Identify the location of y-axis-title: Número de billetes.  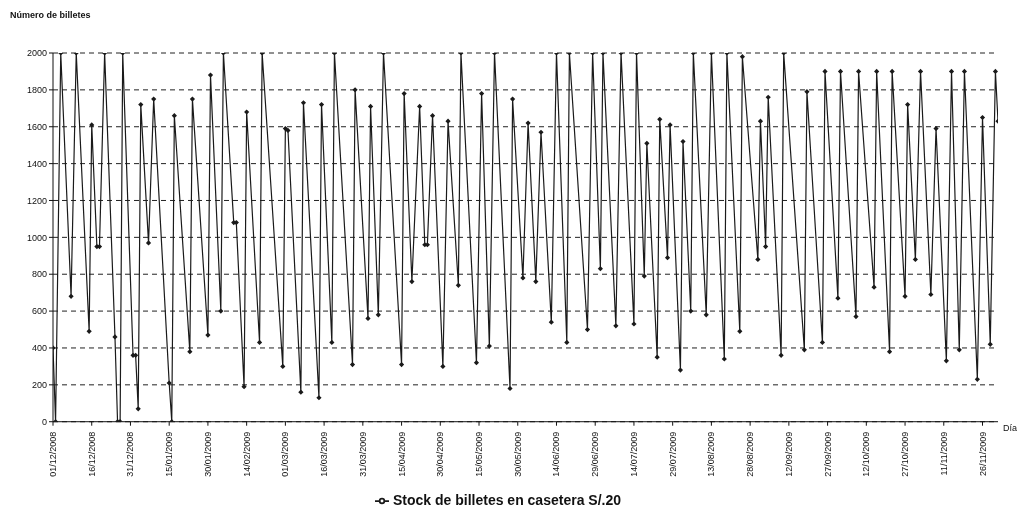
(50, 15).